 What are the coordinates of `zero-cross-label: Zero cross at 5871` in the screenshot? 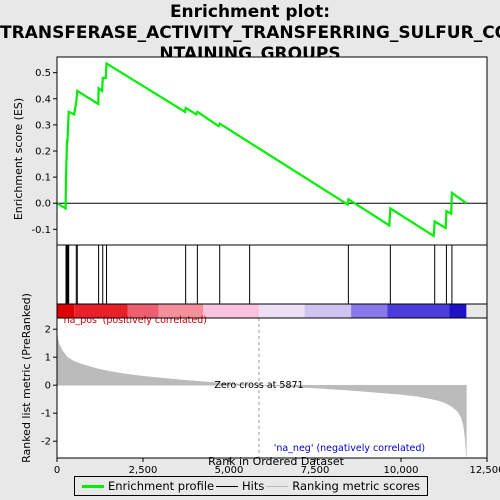 It's located at (258, 385).